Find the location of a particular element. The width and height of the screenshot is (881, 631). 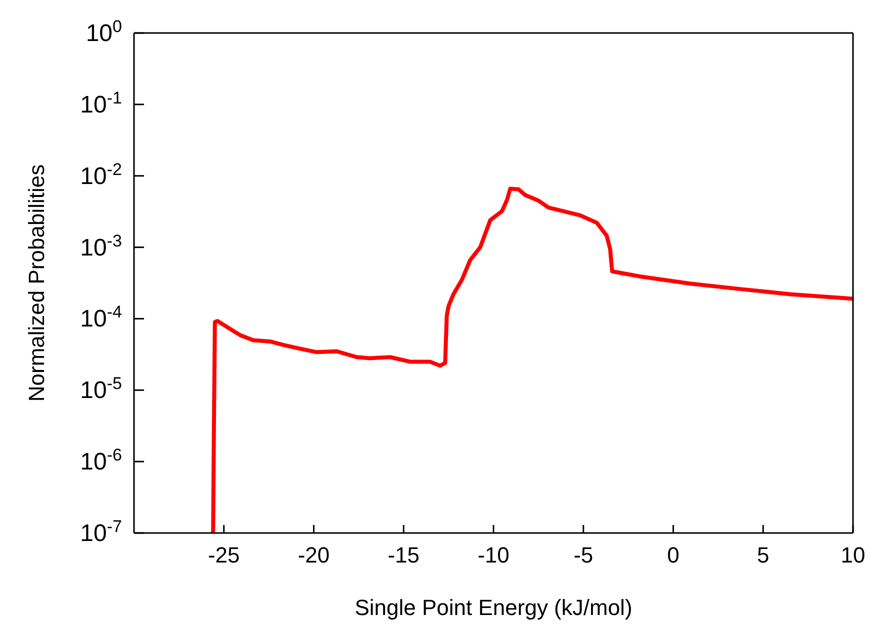

y-tick-label: 10$^{-4}$ is located at coordinates (101, 317).